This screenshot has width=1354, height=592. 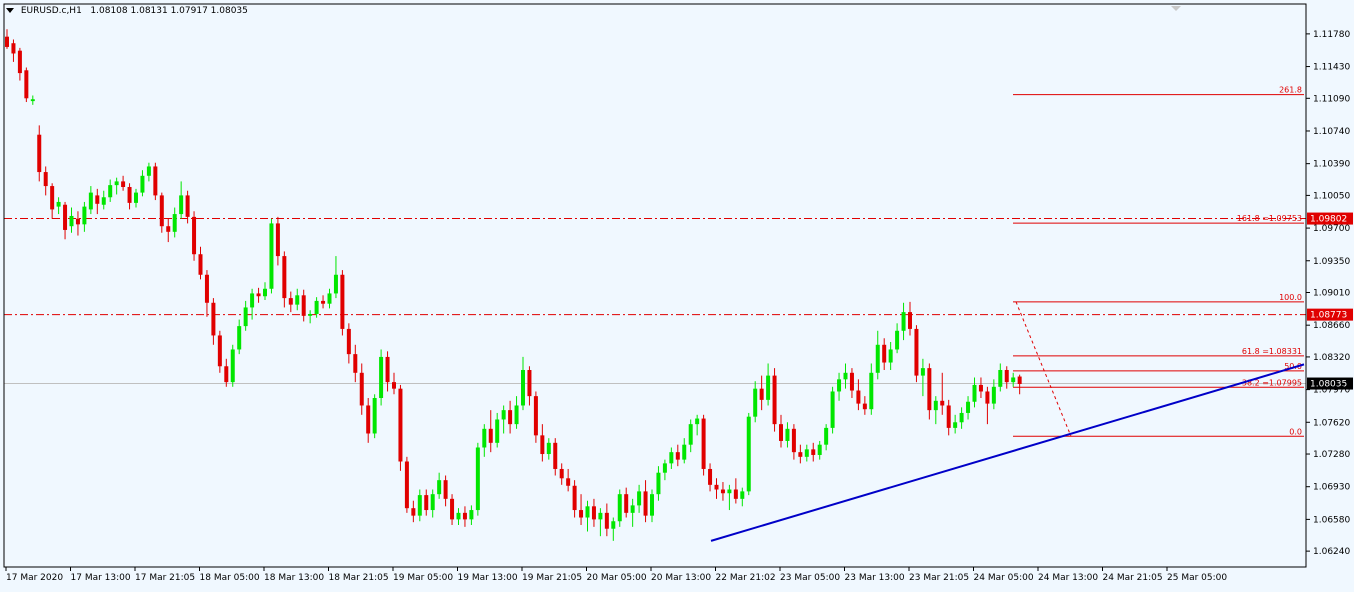 What do you see at coordinates (1331, 99) in the screenshot?
I see `y-tick-label: 1.11090` at bounding box center [1331, 99].